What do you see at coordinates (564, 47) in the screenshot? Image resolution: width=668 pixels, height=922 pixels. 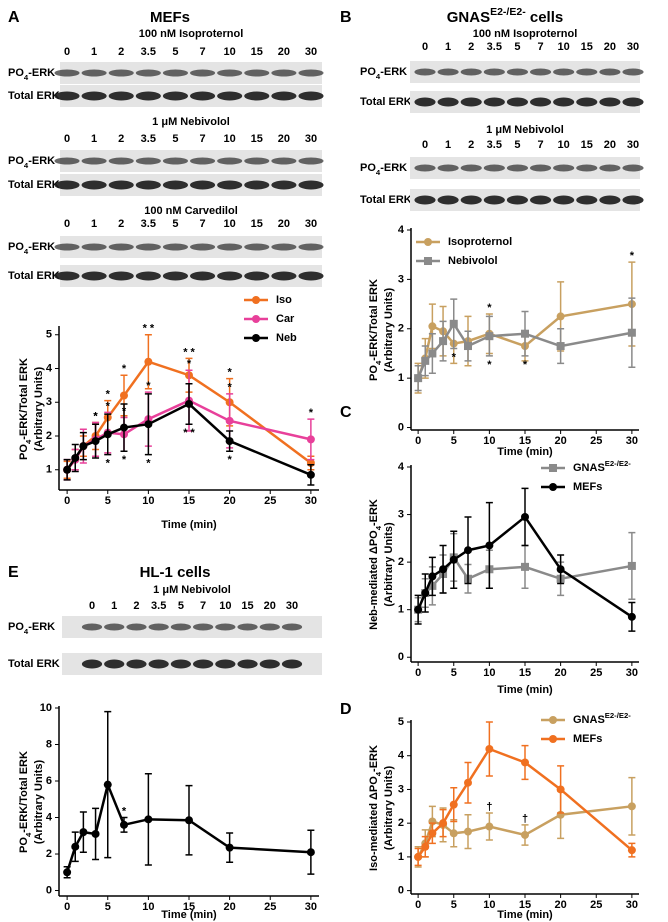 I see `lane-label: 10` at bounding box center [564, 47].